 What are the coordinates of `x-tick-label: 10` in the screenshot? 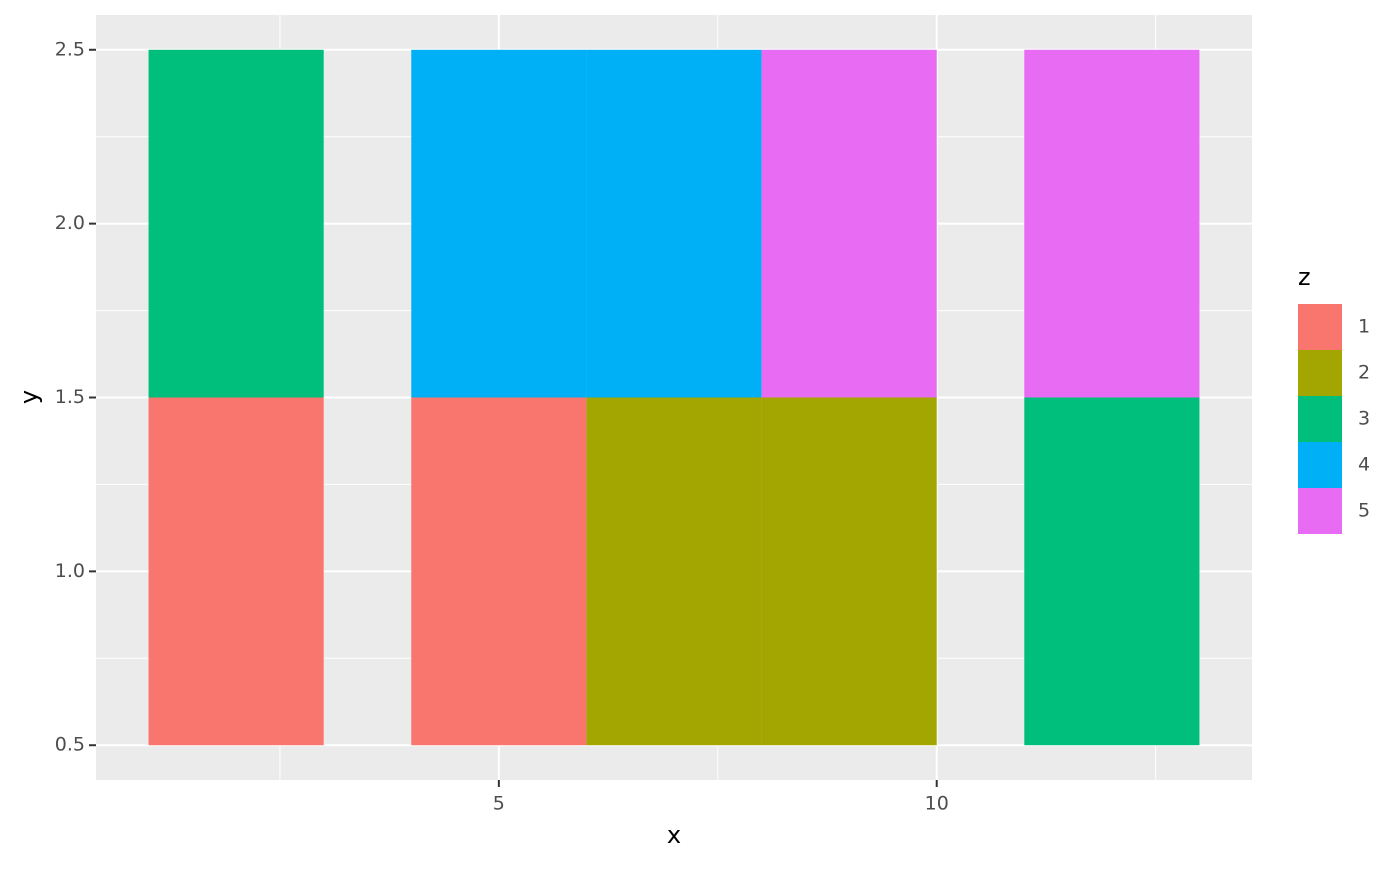 It's located at (937, 804).